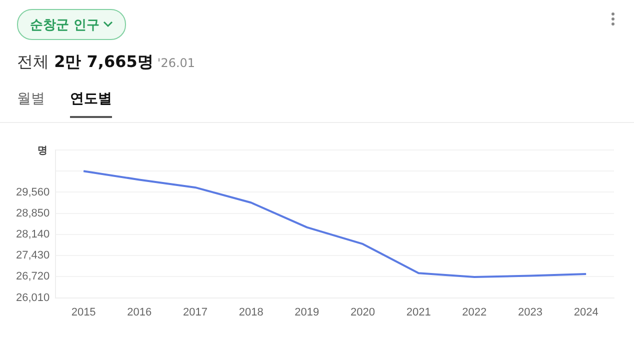 The height and width of the screenshot is (338, 634). I want to click on text: '26.01, so click(176, 63).